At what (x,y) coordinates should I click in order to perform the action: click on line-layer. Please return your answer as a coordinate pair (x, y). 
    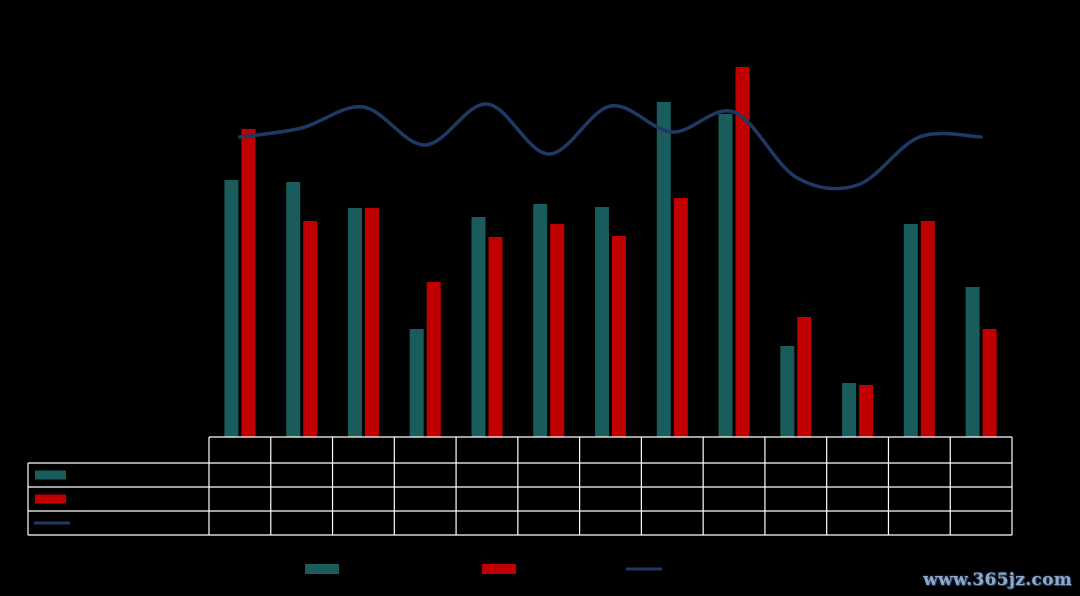
    Looking at the image, I should click on (610, 146).